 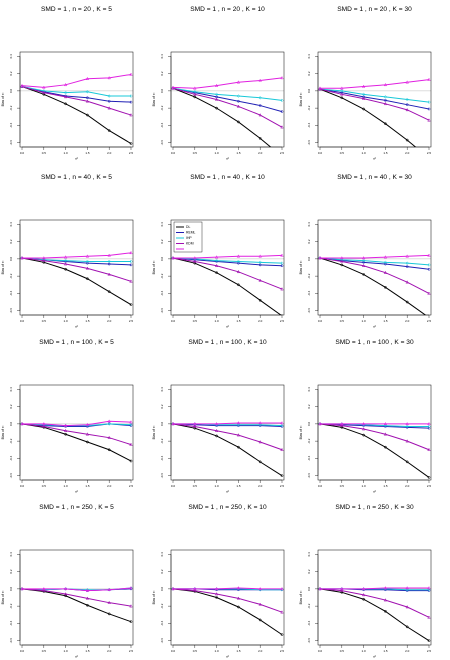 What do you see at coordinates (374, 177) in the screenshot?
I see `panel-title: SMD = 1 , n = 40 , K = 30` at bounding box center [374, 177].